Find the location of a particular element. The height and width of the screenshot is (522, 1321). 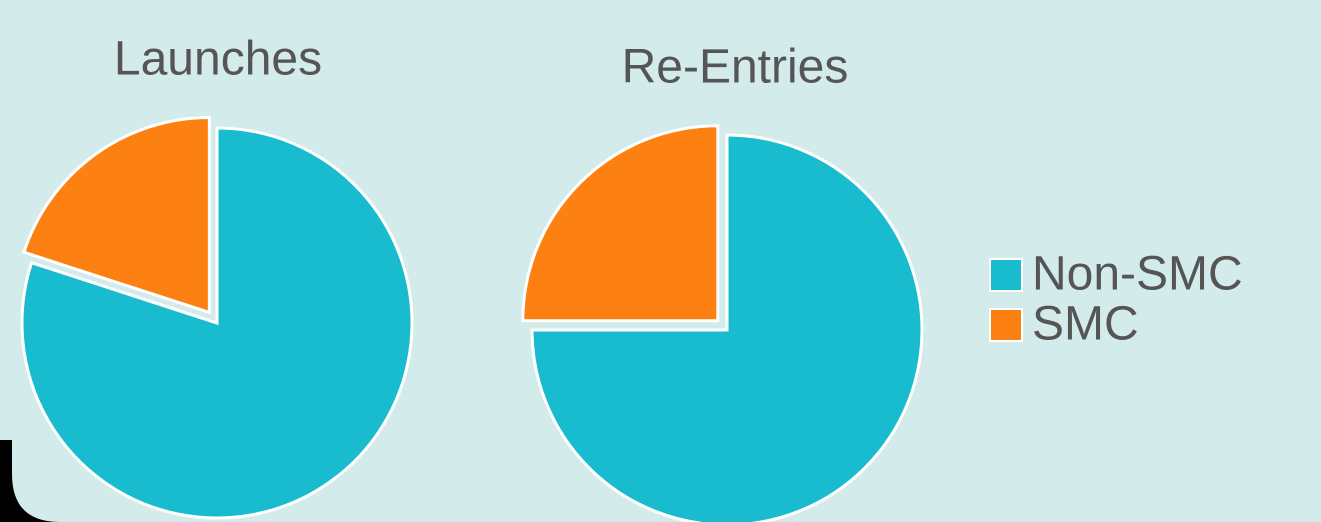

legend-label: SMC is located at coordinates (1085, 324).